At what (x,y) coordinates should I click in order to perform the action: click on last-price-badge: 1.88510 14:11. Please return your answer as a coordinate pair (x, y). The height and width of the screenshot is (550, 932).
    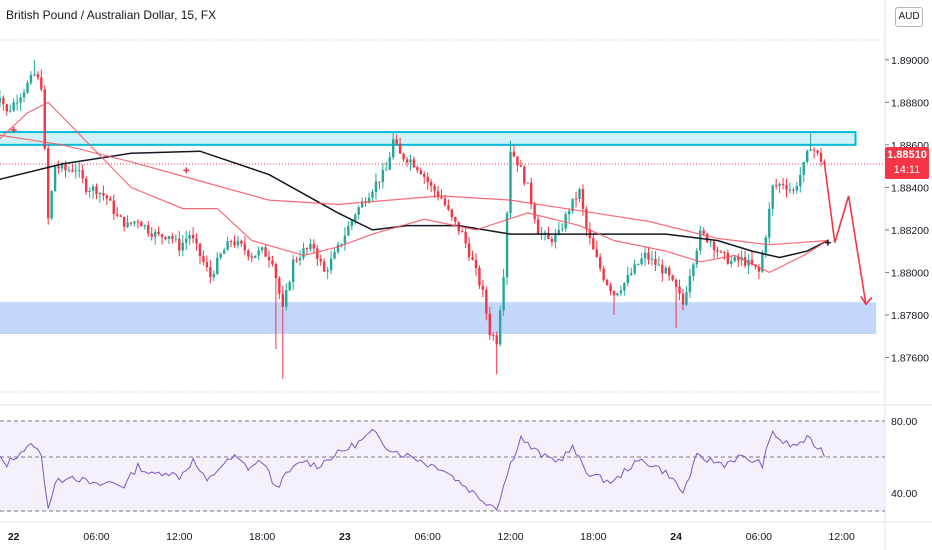
    Looking at the image, I should click on (907, 163).